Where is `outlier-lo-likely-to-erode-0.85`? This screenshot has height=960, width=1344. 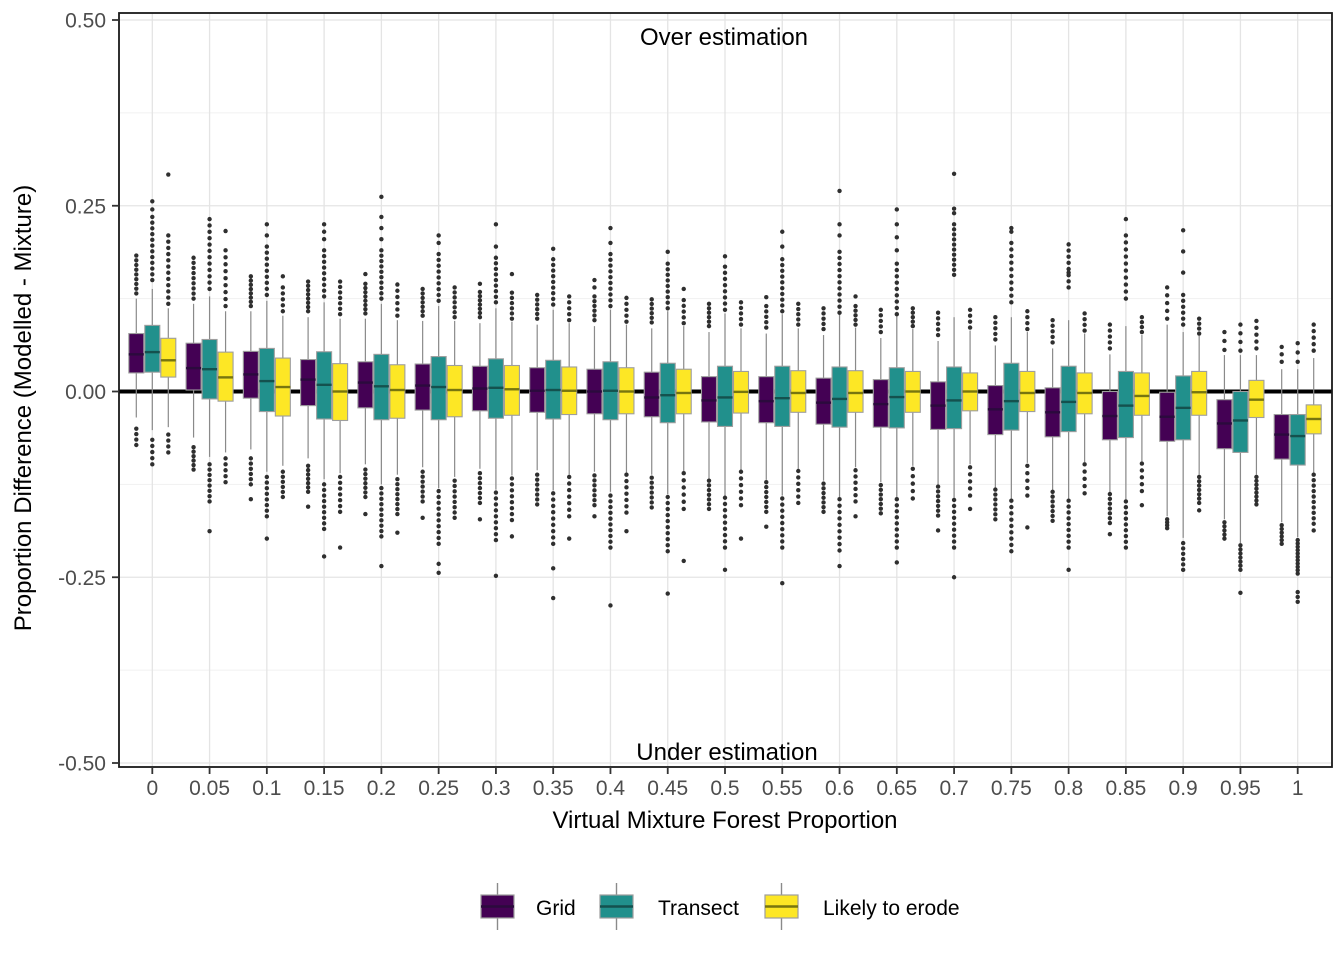 outlier-lo-likely-to-erode-0.85 is located at coordinates (1142, 491).